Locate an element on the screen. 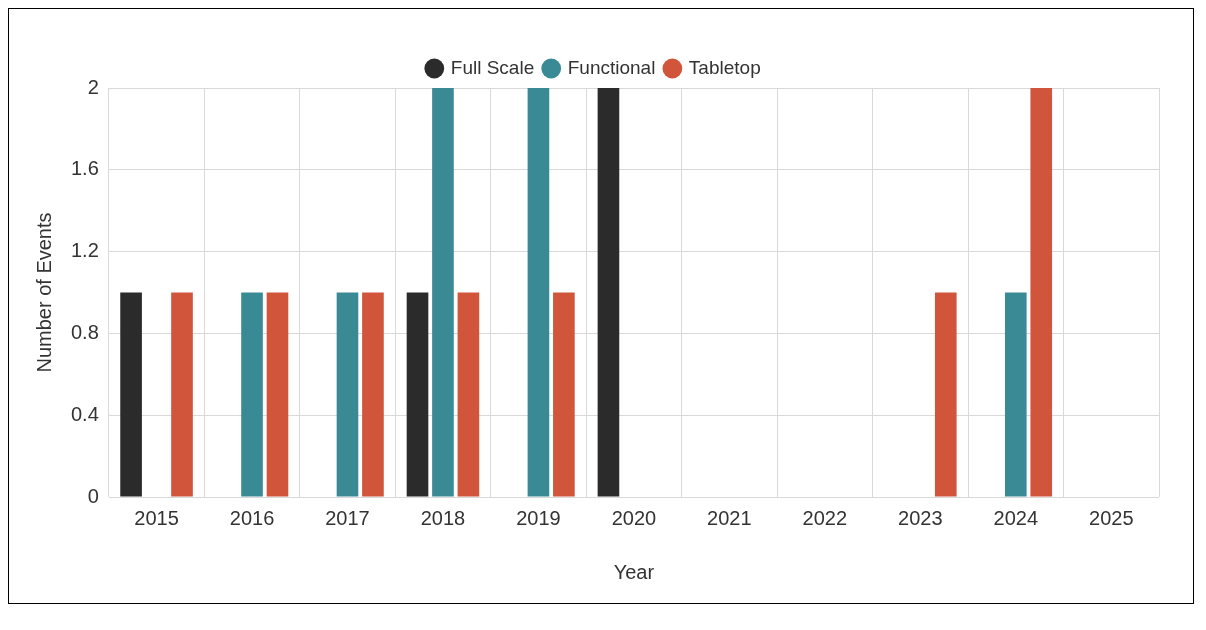 Image resolution: width=1206 pixels, height=630 pixels. y-tick-label: 1.2 is located at coordinates (84, 250).